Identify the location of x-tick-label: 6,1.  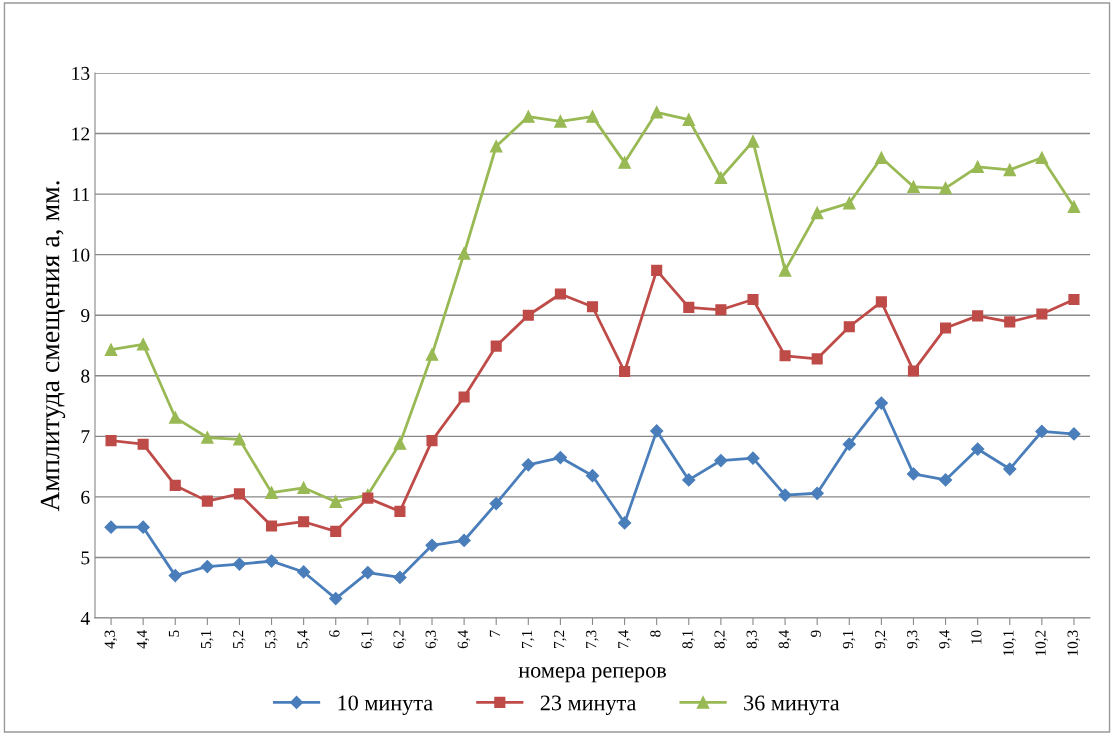
(367, 639).